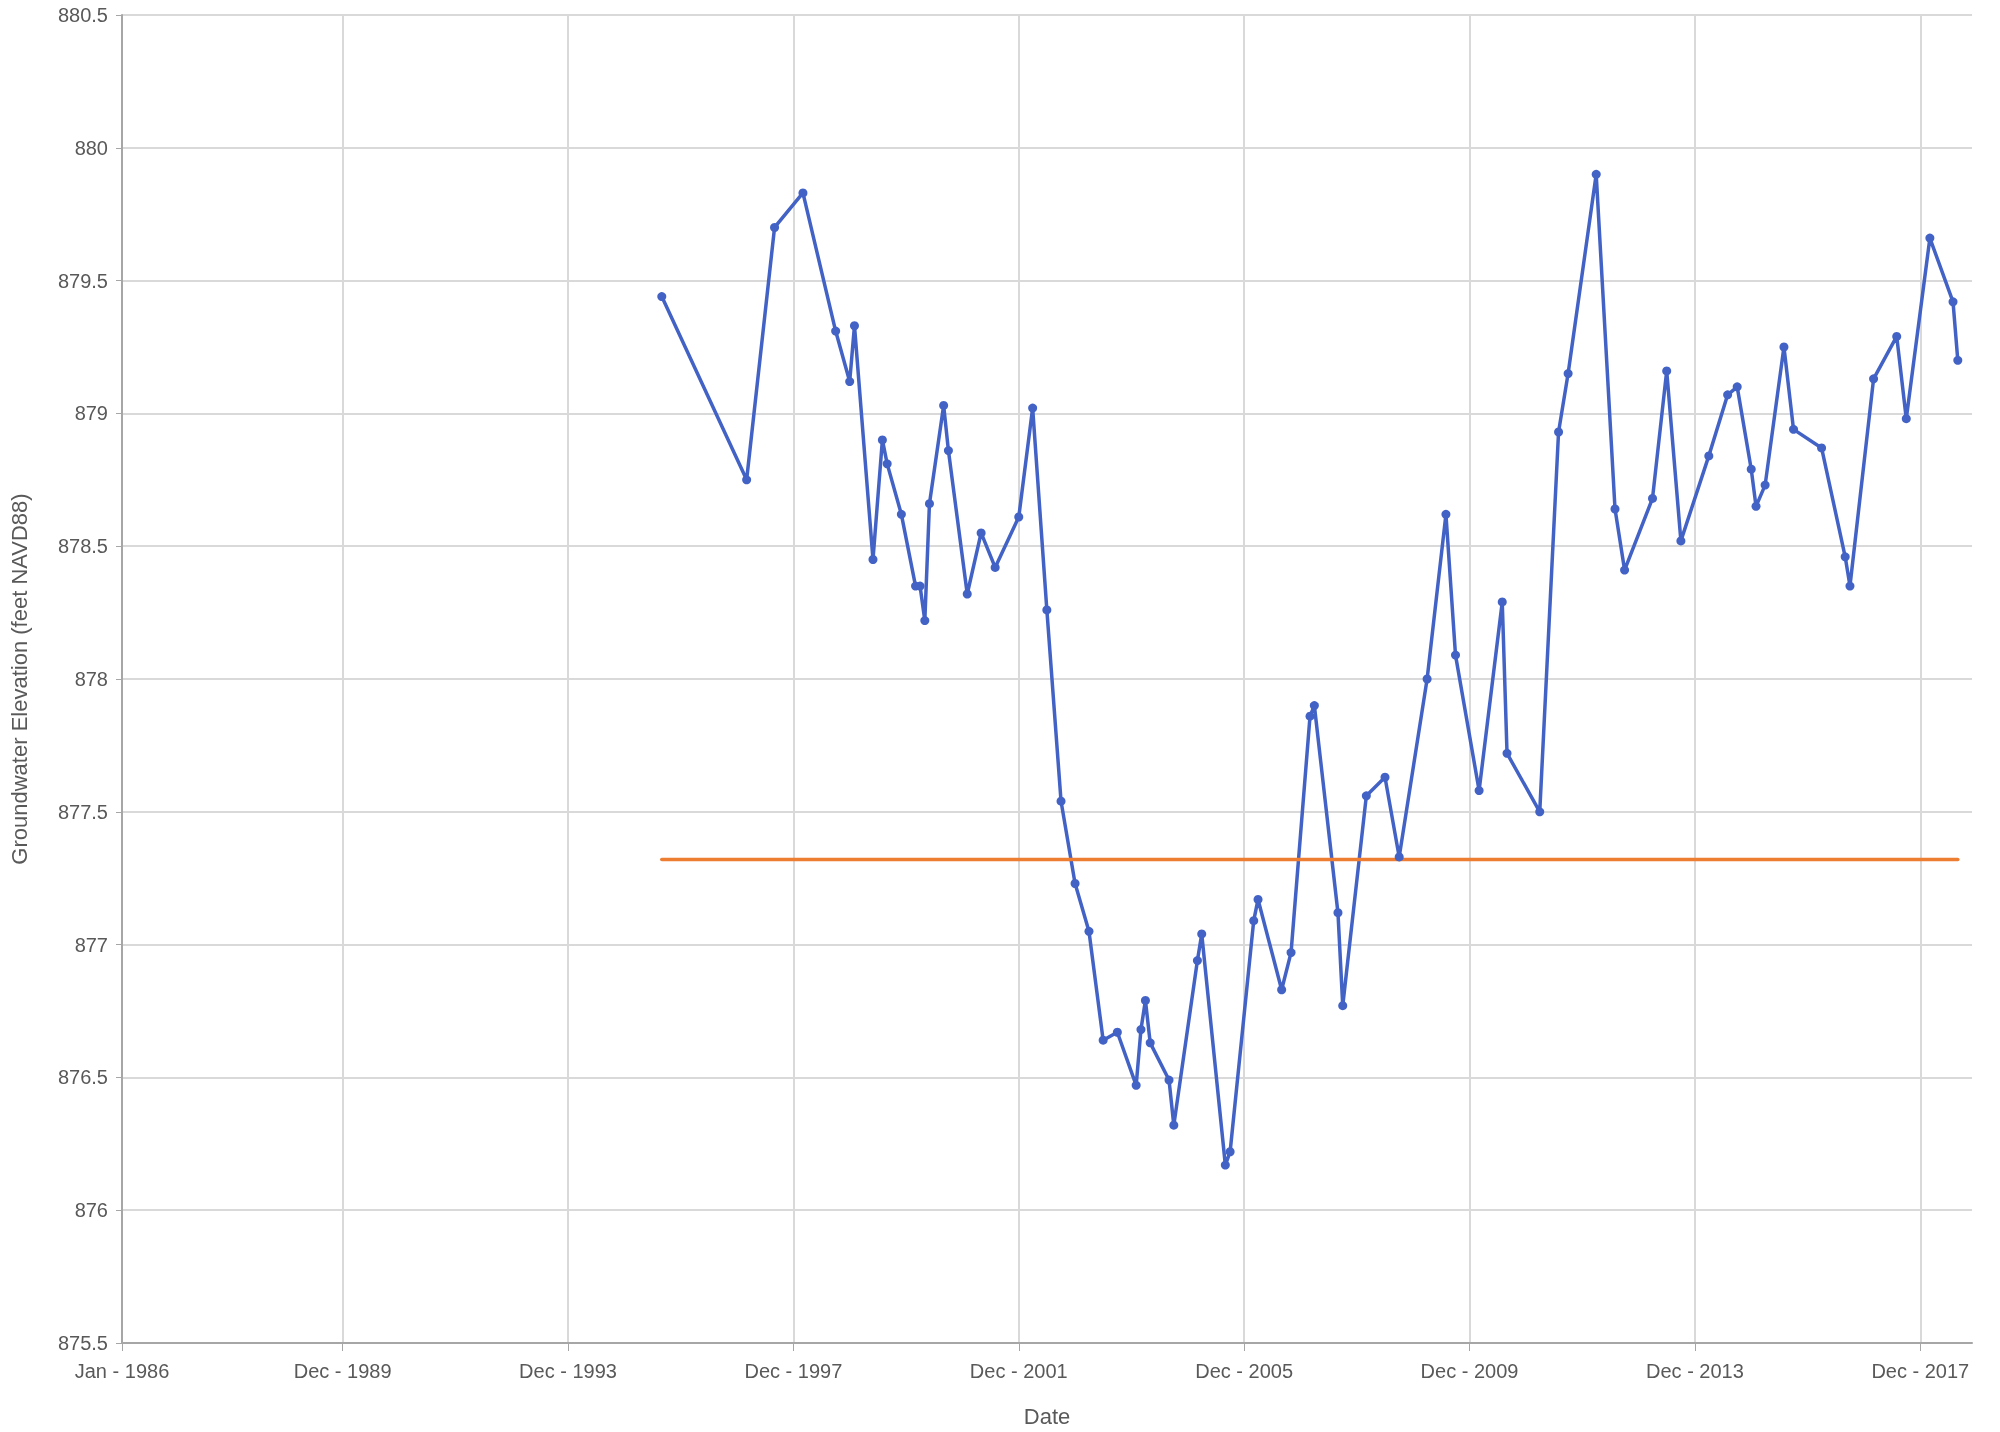 The image size is (2000, 1432). What do you see at coordinates (793, 1371) in the screenshot?
I see `x-tick-label: Dec - 1997` at bounding box center [793, 1371].